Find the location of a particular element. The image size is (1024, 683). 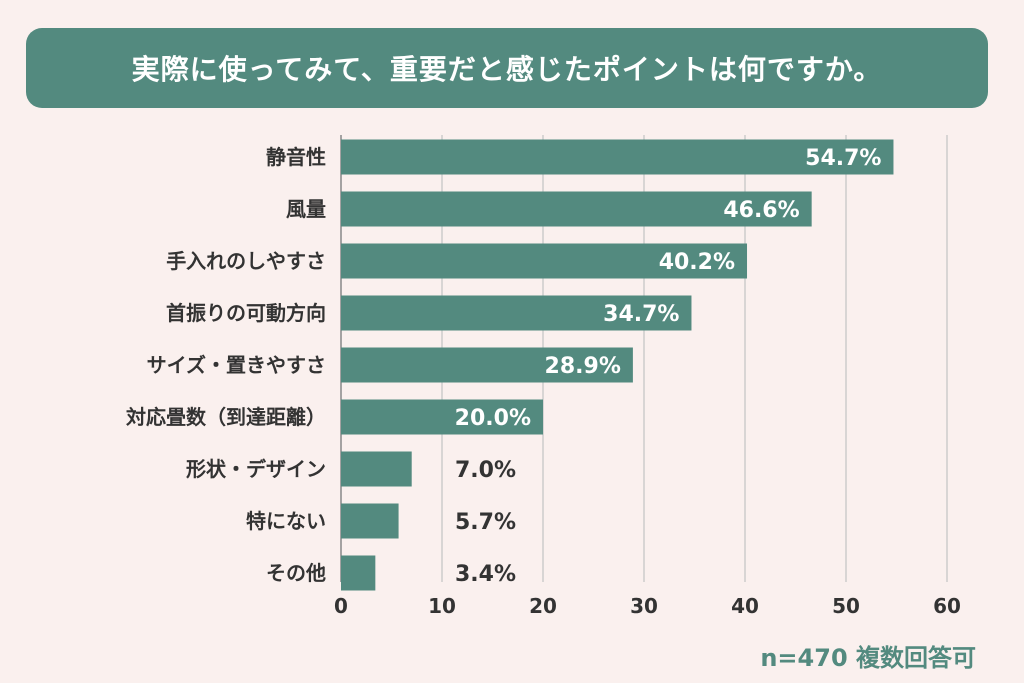

chart-title: 実際に使ってみて、重要だと感じたポイントは何ですか。 is located at coordinates (507, 69).